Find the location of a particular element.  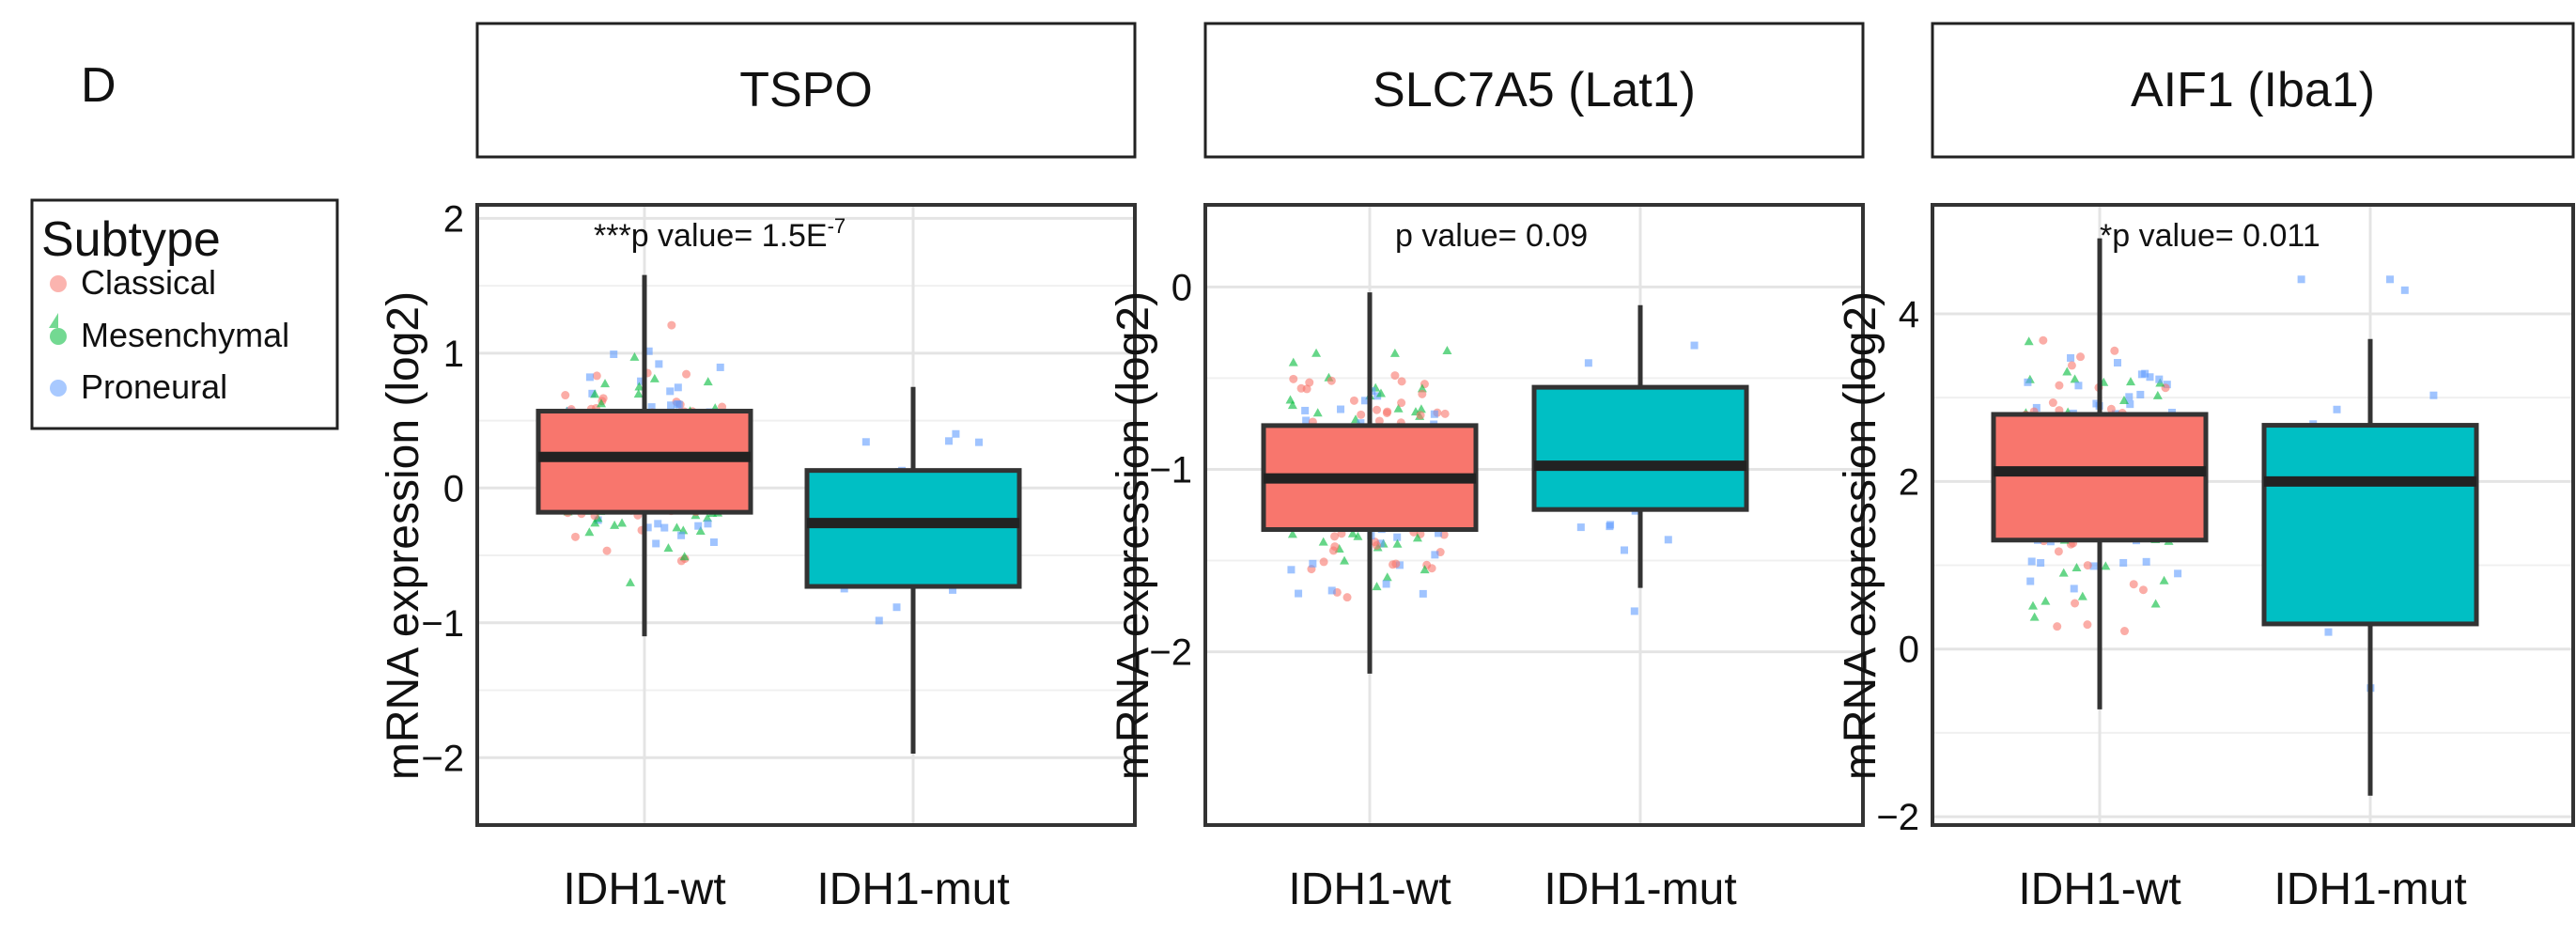

box-wt is located at coordinates (2100, 477).